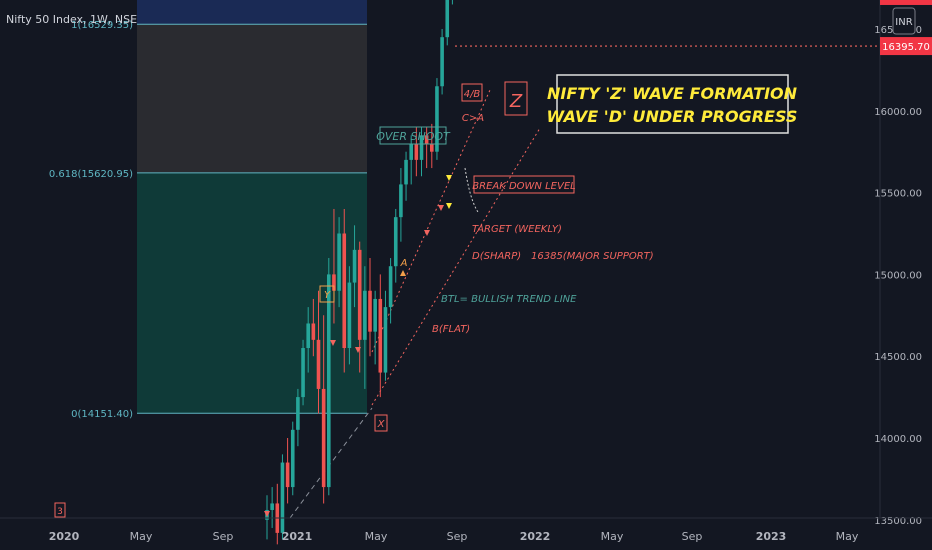 This screenshot has width=932, height=550. I want to click on callout-line-1: NIFTY 'Z' WAVE FORMATION, so click(672, 93).